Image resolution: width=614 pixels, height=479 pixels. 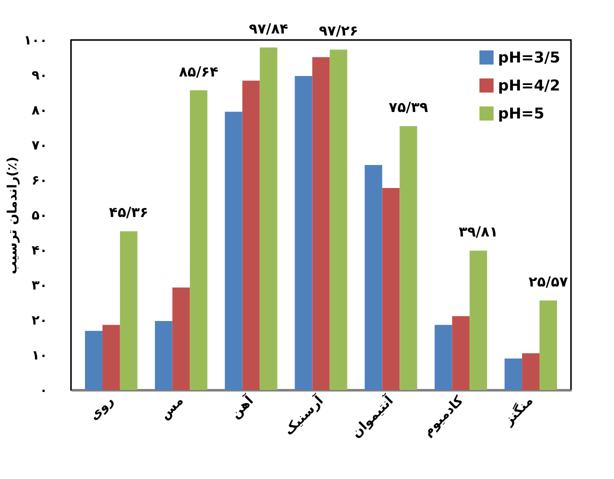 I want to click on legend-label: pH=4/2, so click(x=529, y=85).